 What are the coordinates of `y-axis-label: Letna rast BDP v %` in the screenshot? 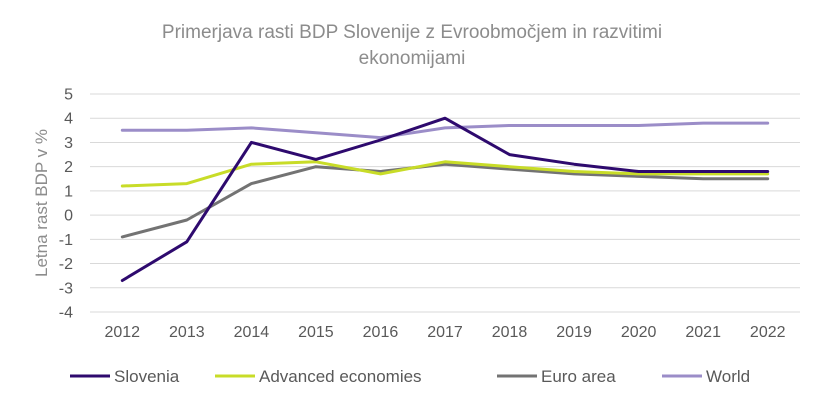 It's located at (41, 203).